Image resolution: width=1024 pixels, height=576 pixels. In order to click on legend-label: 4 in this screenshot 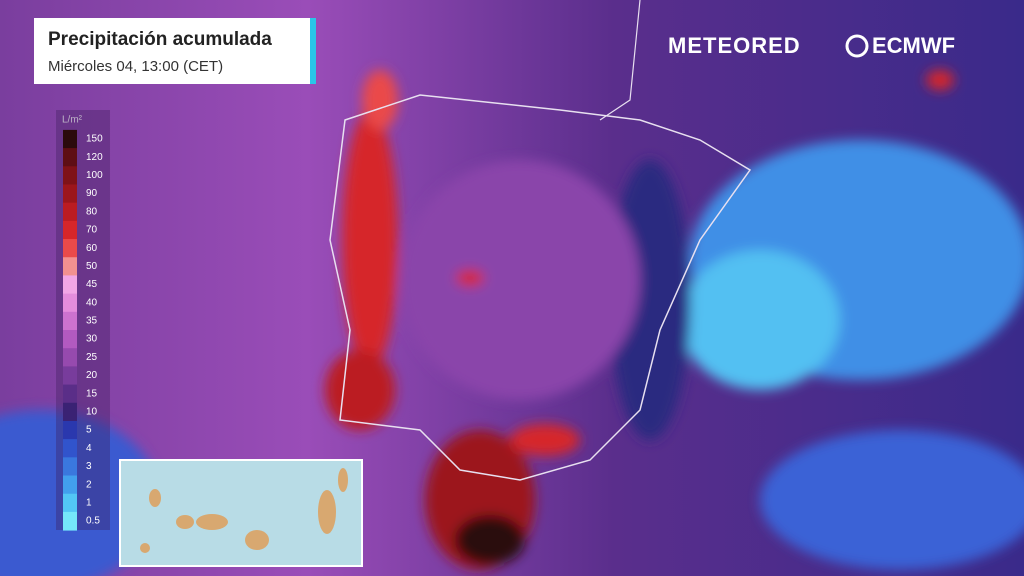, I will do `click(89, 448)`.